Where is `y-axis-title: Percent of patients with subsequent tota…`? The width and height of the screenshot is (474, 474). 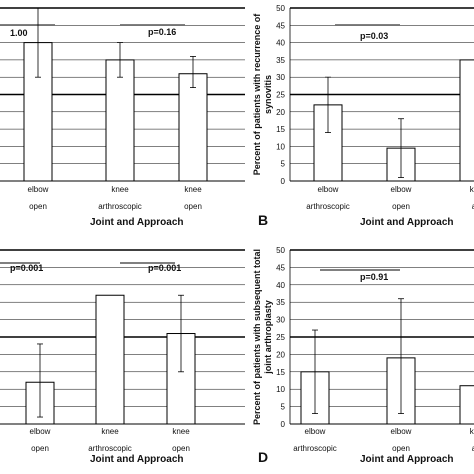
y-axis-title: Percent of patients with subsequent tota… is located at coordinates (262, 337).